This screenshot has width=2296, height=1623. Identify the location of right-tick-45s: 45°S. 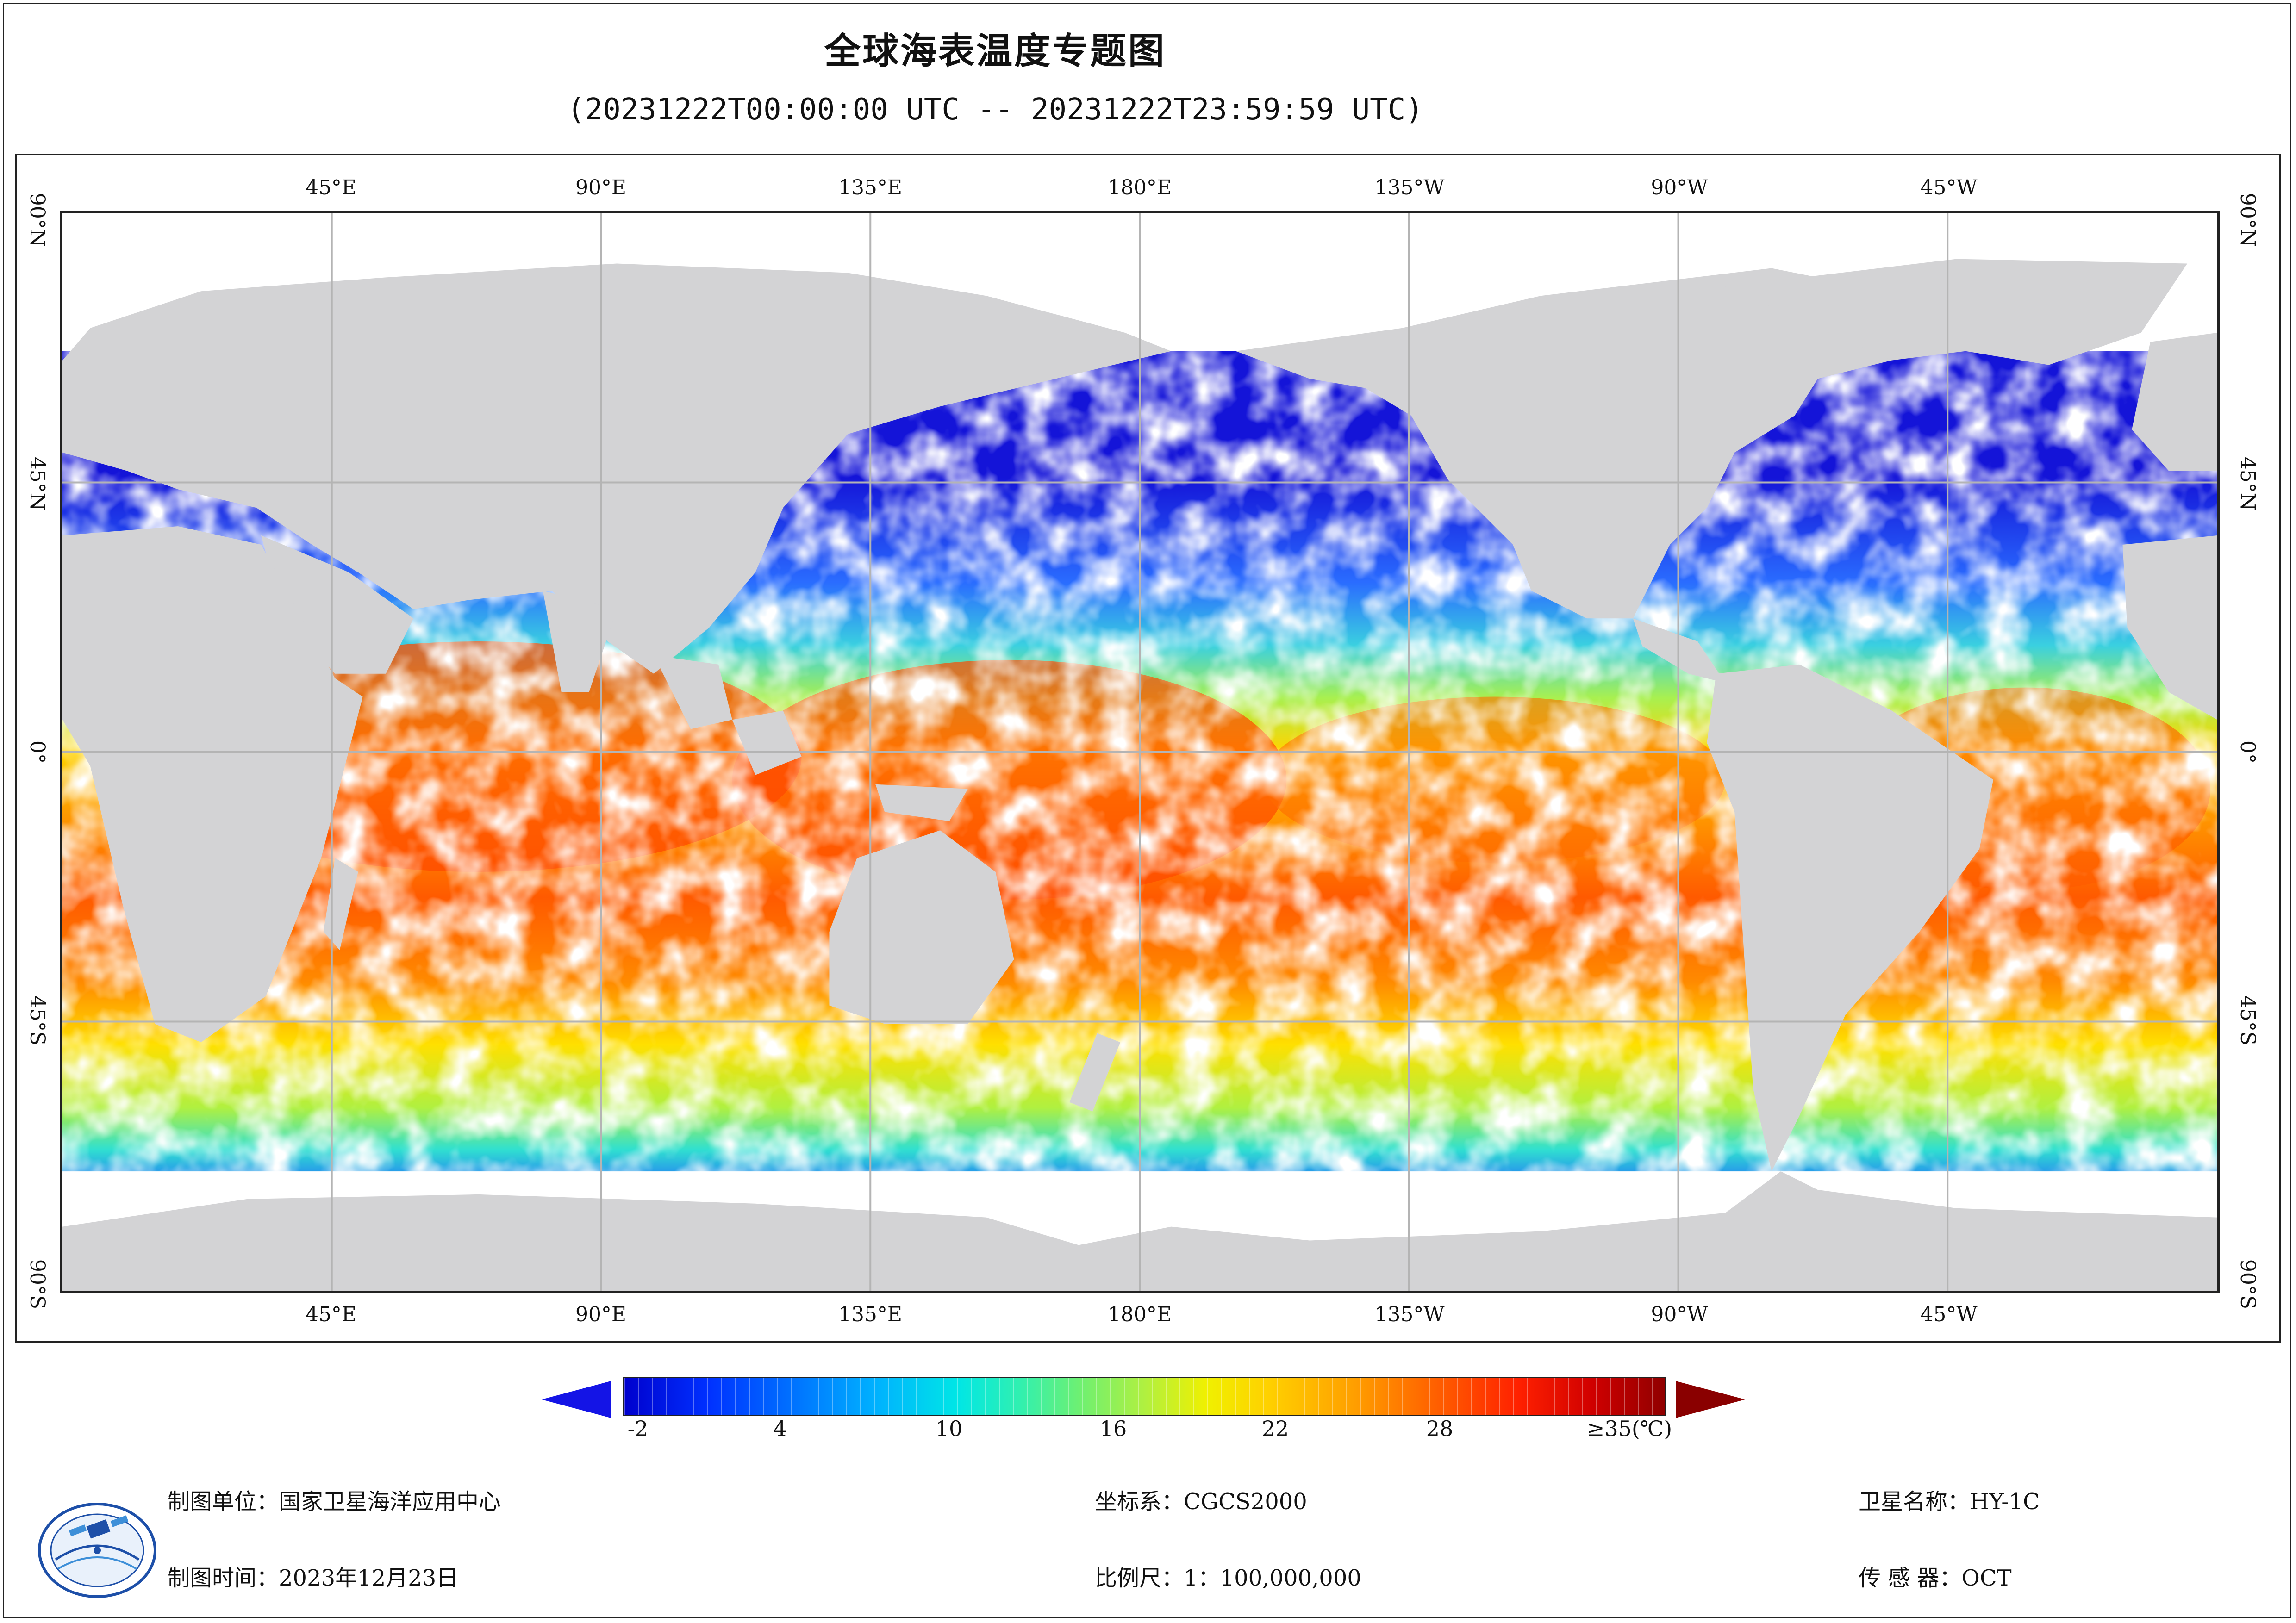
(2247, 1020).